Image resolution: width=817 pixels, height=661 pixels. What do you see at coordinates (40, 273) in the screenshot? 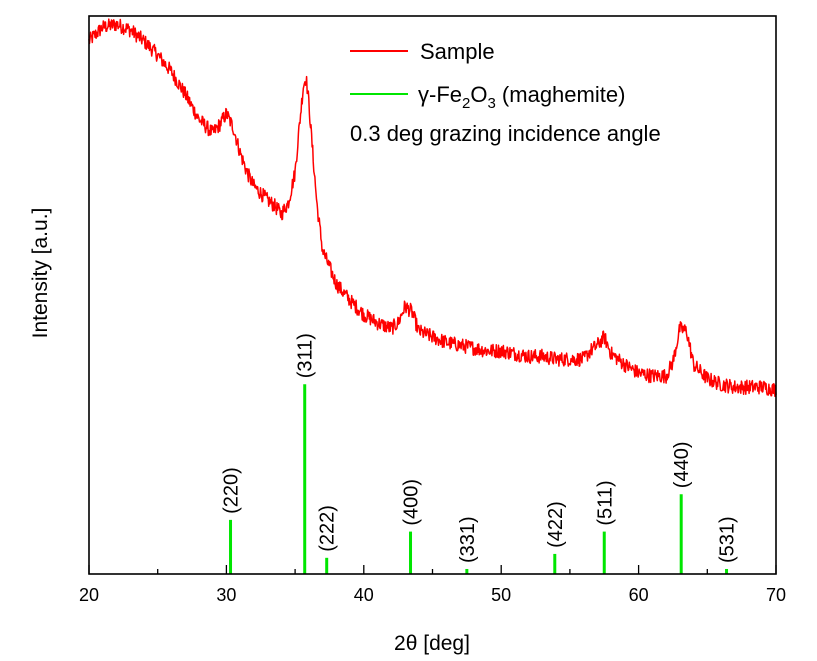
I see `y-axis-label: Intensity [a.u.]` at bounding box center [40, 273].